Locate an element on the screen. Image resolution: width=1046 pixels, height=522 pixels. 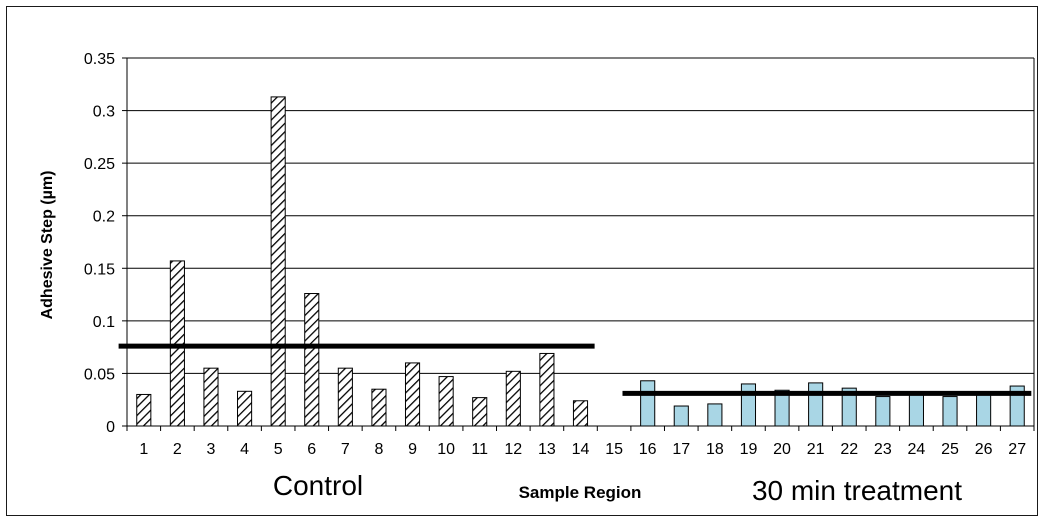
x-tick-label: 5 is located at coordinates (278, 449).